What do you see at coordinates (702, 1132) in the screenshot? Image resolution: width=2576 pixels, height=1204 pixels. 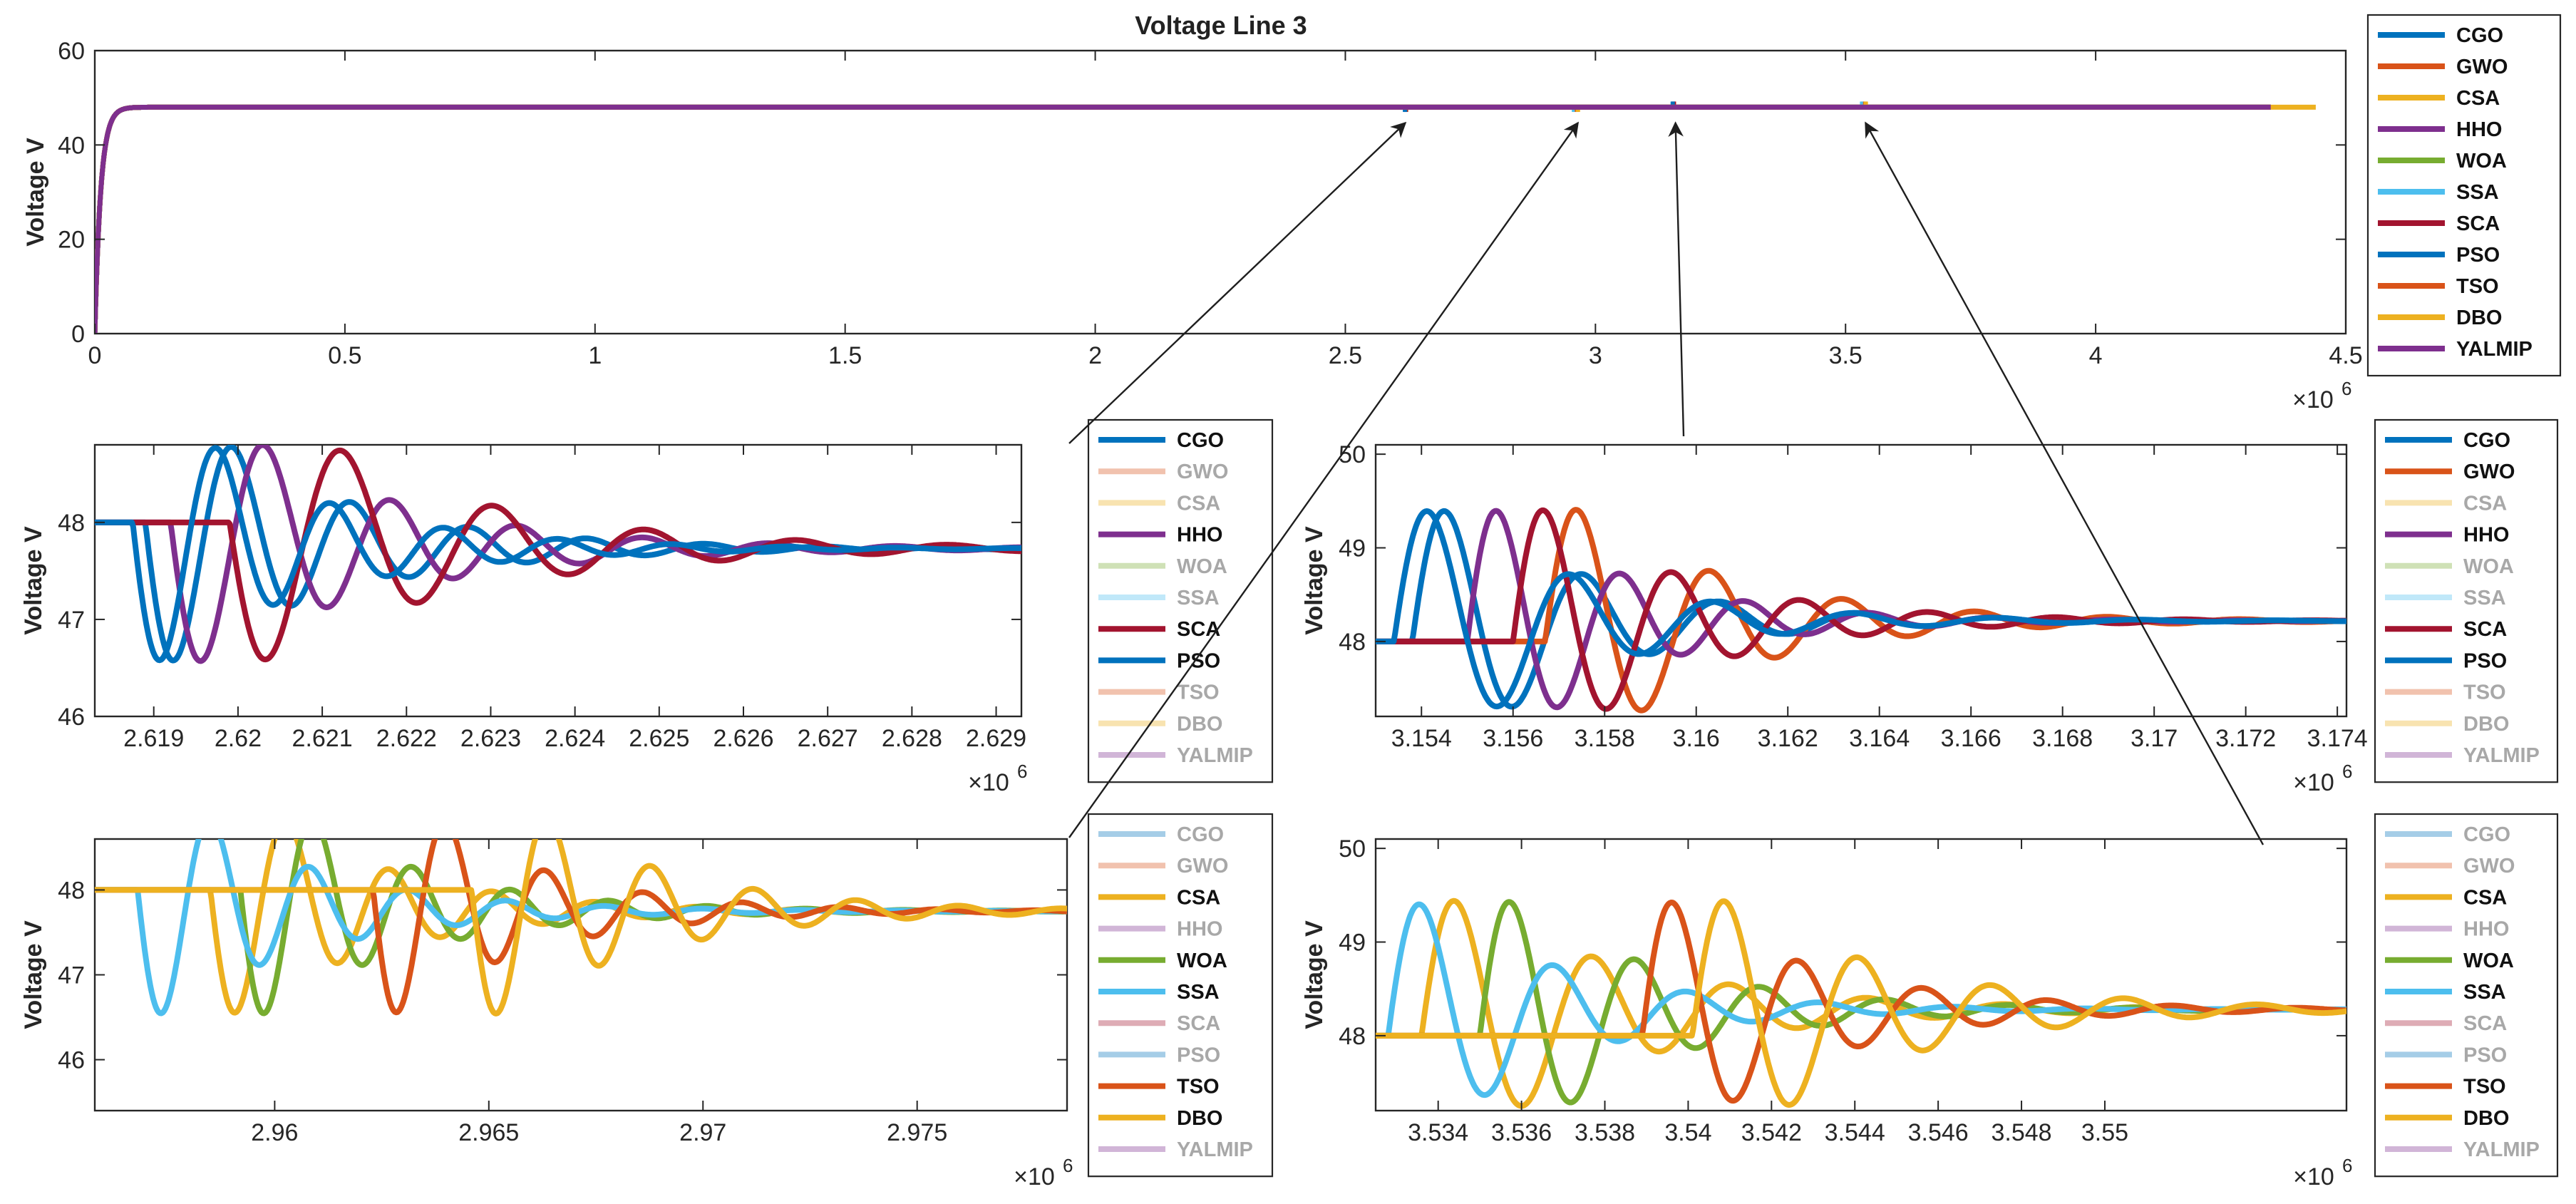 I see `x-tick-label-zoom3-2: 2.97` at bounding box center [702, 1132].